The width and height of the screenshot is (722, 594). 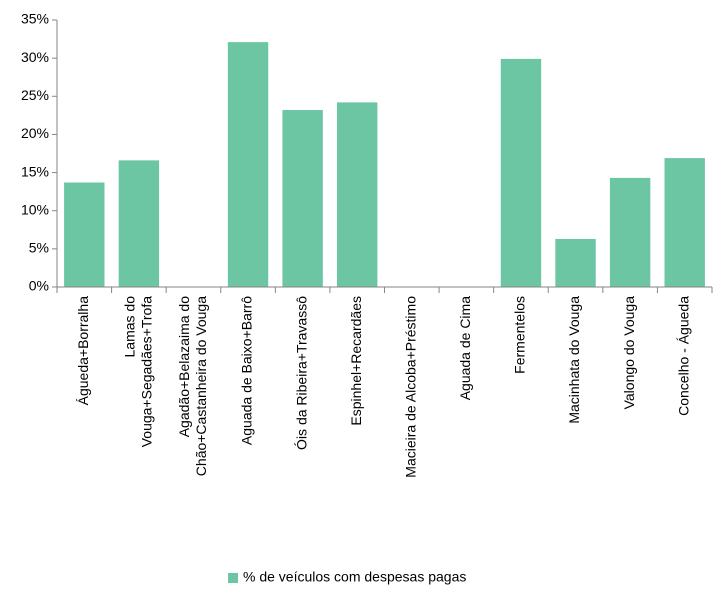 What do you see at coordinates (574, 360) in the screenshot?
I see `x-tick-label: Macinhata do Vouga` at bounding box center [574, 360].